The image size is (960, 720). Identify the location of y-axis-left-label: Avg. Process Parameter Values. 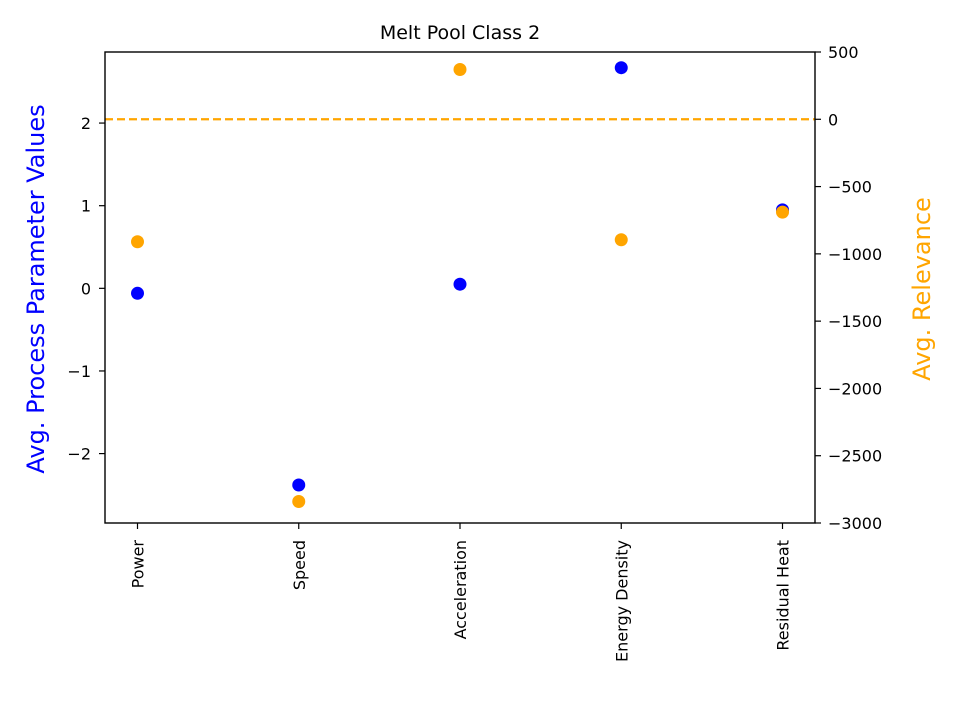
(36, 288).